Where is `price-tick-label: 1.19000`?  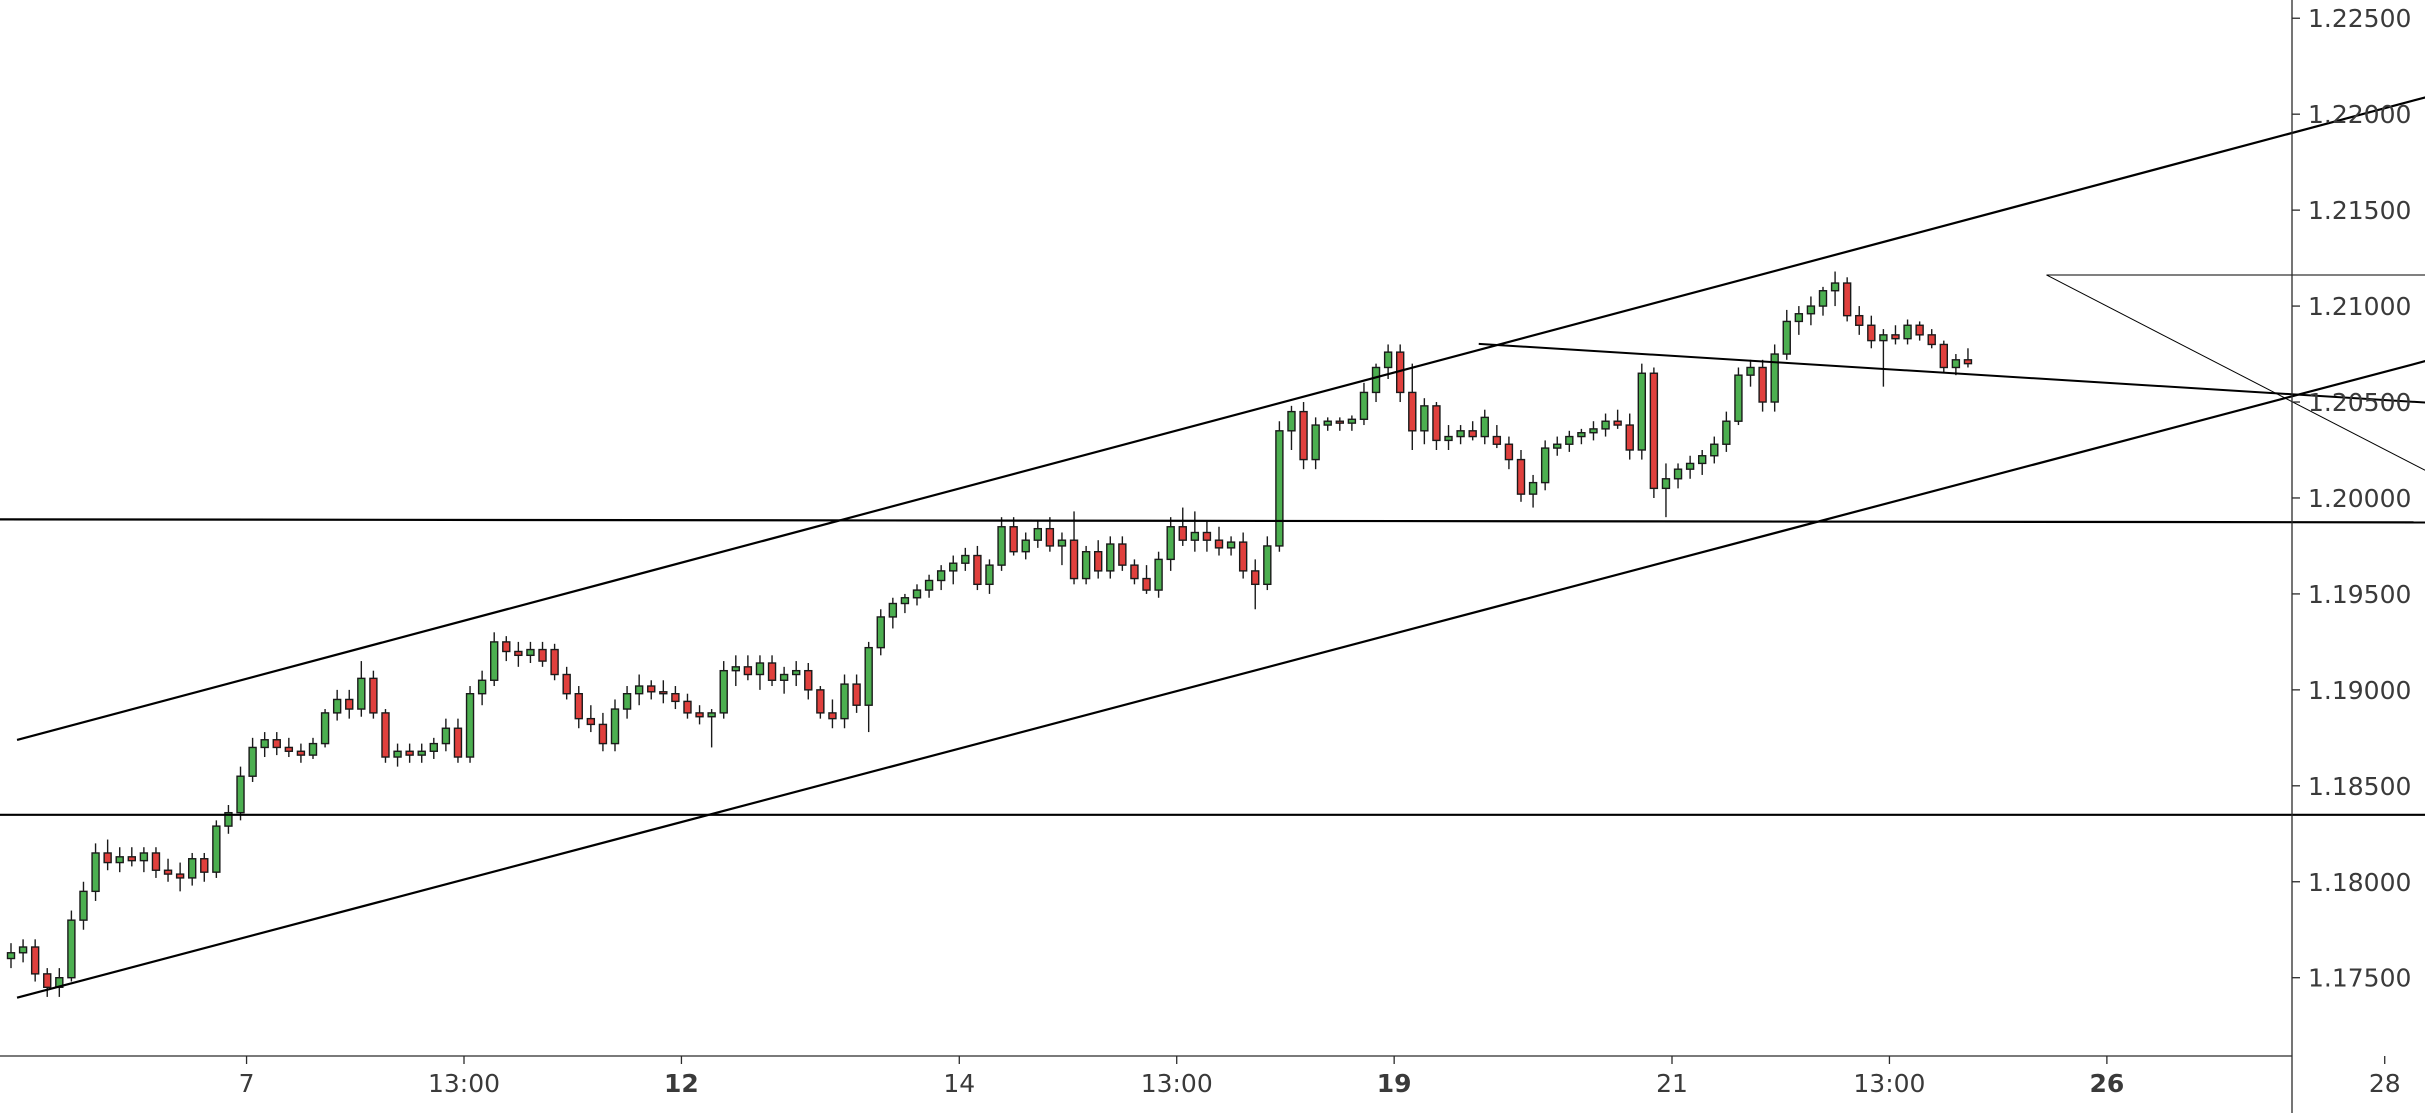 price-tick-label: 1.19000 is located at coordinates (2359, 690).